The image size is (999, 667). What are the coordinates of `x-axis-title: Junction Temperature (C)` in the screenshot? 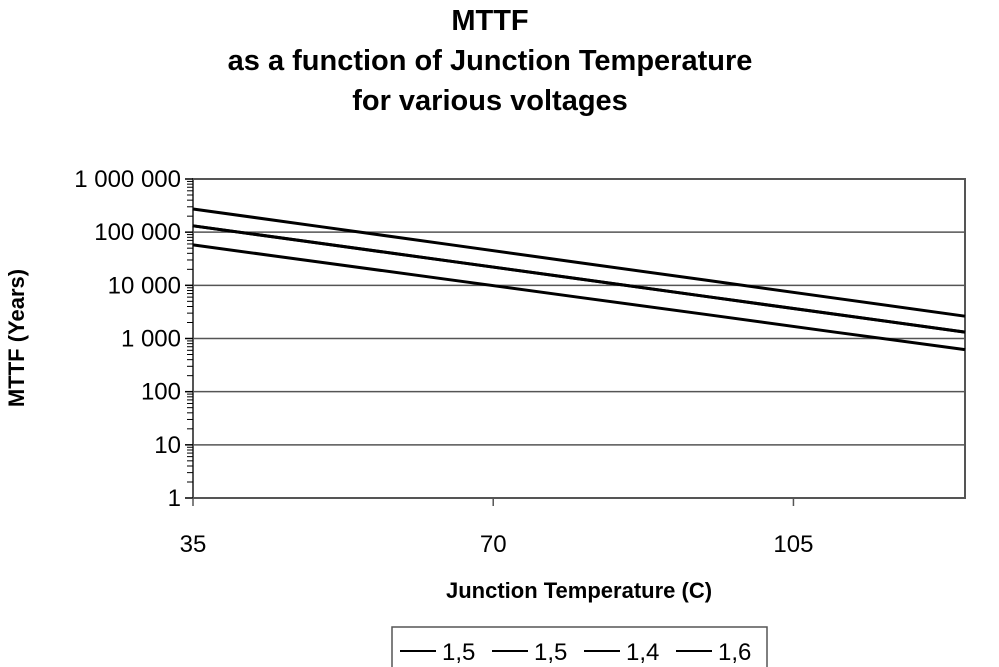 It's located at (579, 590).